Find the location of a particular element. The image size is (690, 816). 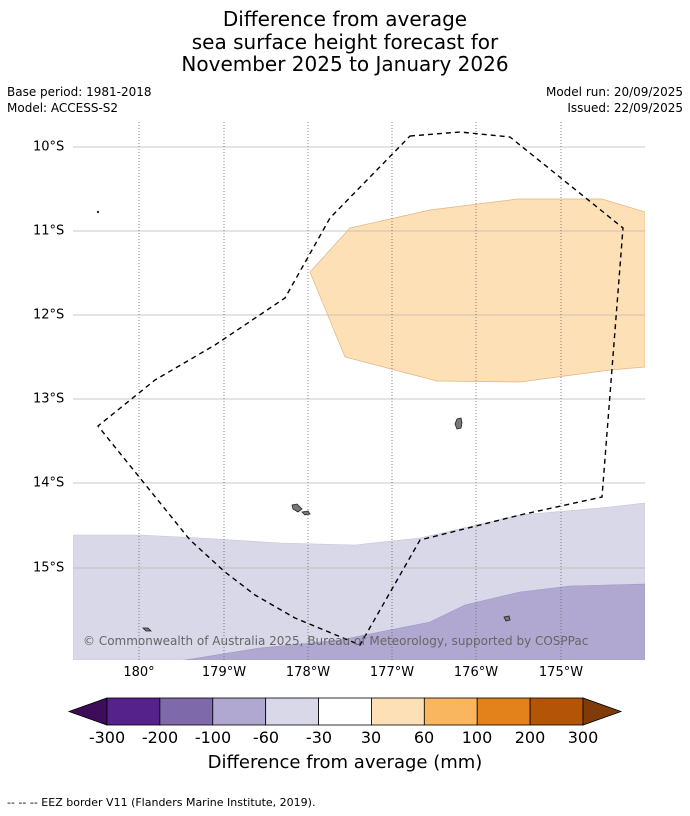

title-line-2: sea surface height forecast for is located at coordinates (345, 41).